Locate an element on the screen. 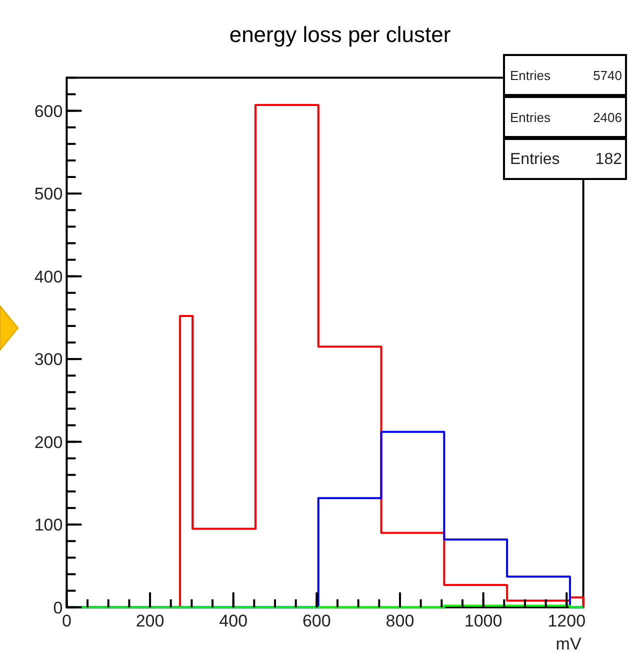 This screenshot has height=652, width=628. x-tick-label: 600 is located at coordinates (316, 620).